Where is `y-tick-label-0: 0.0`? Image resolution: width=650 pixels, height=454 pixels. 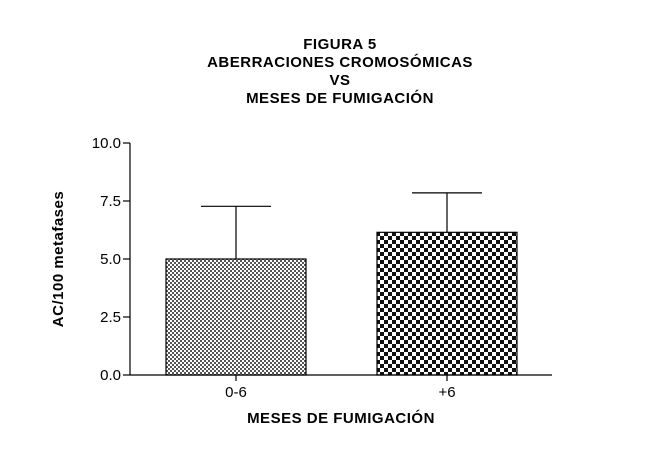
y-tick-label-0: 0.0 is located at coordinates (110, 375).